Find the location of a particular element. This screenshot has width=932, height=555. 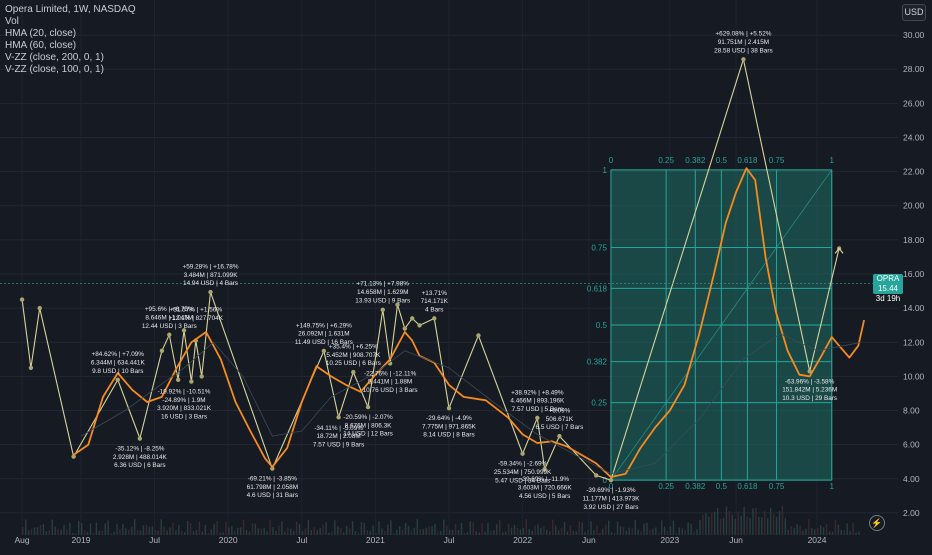

pivot-annotation: -69.21% | -3.85% is located at coordinates (273, 479).